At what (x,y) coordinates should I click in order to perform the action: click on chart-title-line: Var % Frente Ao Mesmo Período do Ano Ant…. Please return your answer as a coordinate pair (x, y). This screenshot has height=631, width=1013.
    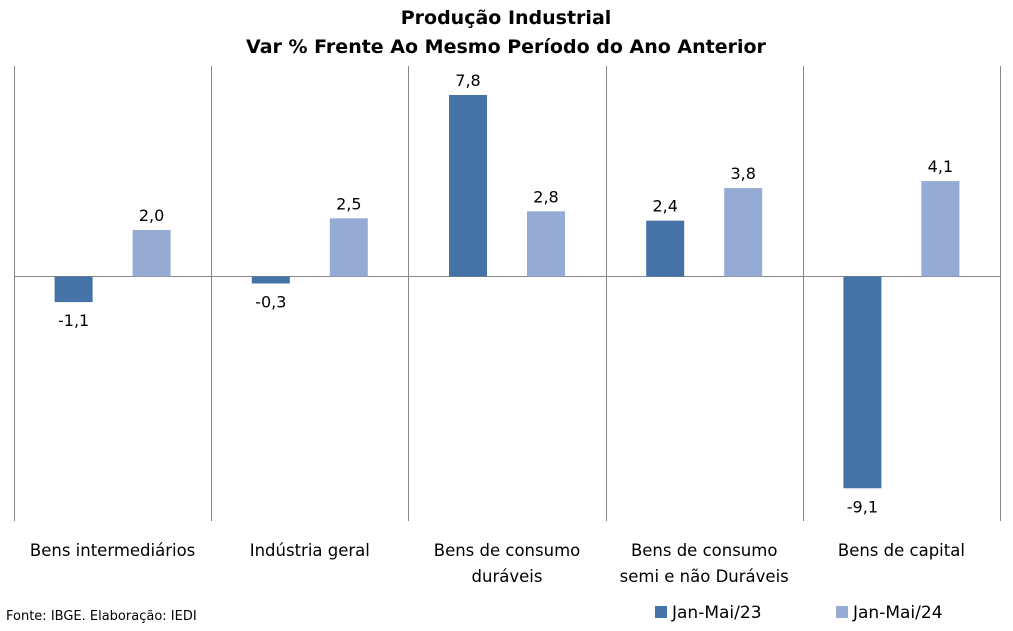
    Looking at the image, I should click on (506, 47).